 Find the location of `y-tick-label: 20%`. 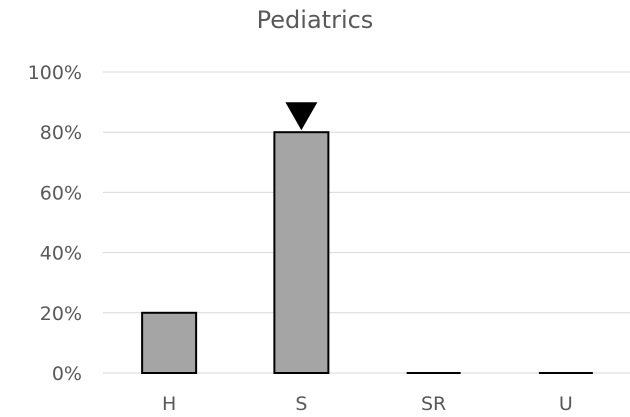

y-tick-label: 20% is located at coordinates (61, 314).